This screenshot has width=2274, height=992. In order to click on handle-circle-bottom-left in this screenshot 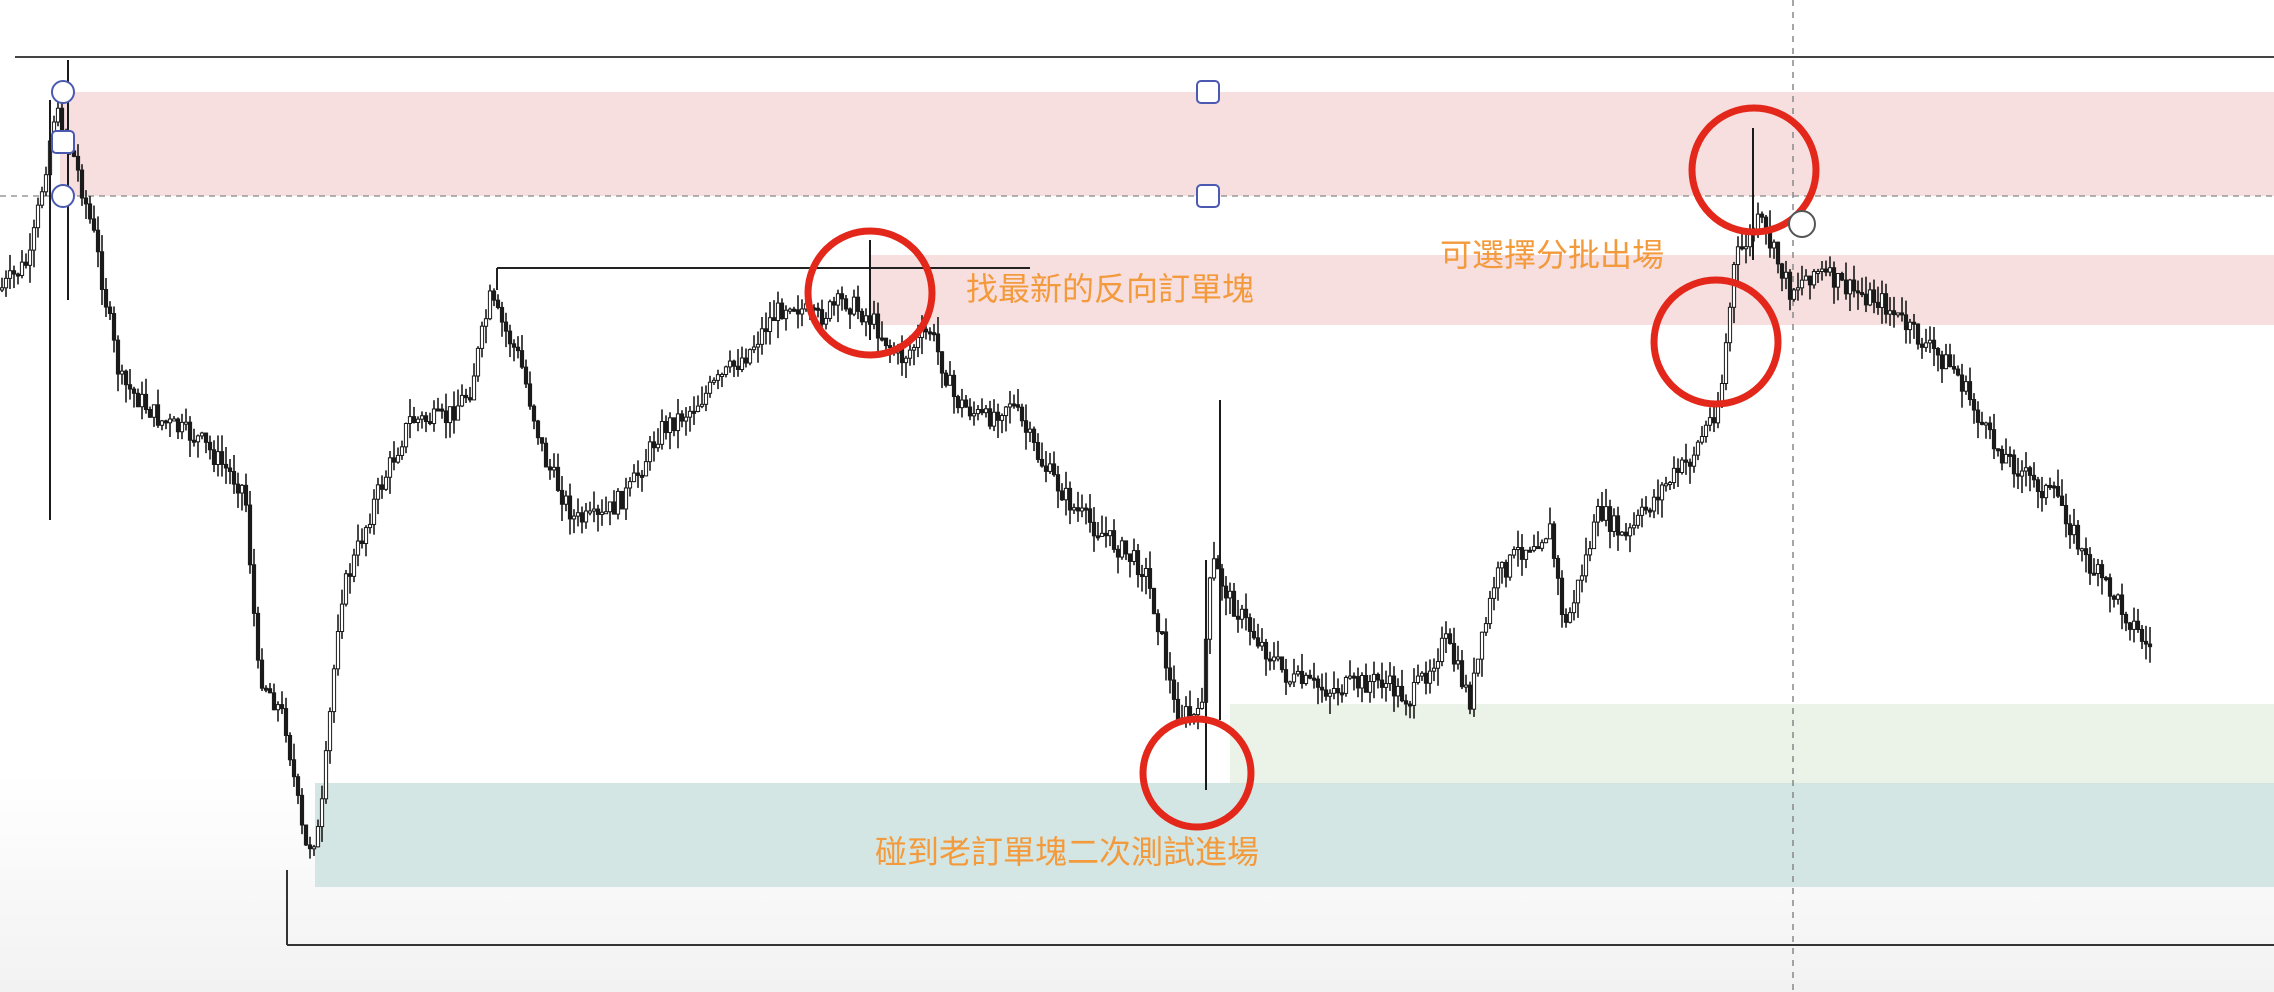, I will do `click(63, 196)`.